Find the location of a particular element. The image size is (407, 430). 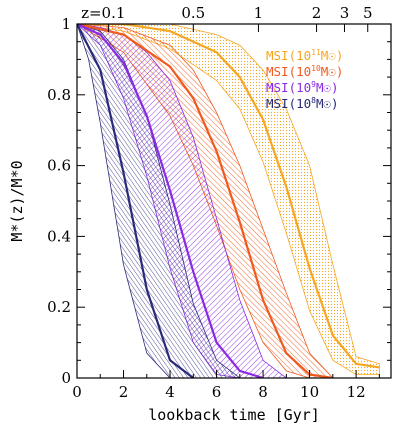

x-tick-label: 10 is located at coordinates (309, 392).